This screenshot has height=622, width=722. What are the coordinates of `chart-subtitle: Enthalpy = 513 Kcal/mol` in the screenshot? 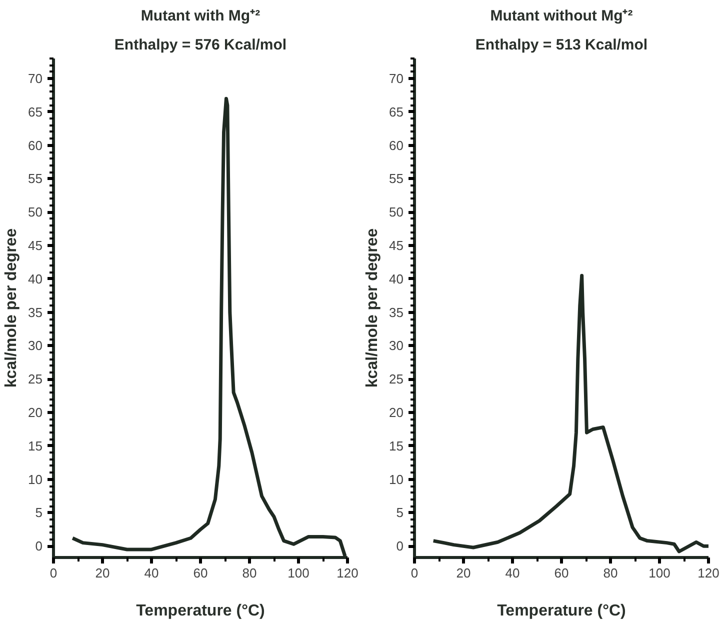 It's located at (561, 45).